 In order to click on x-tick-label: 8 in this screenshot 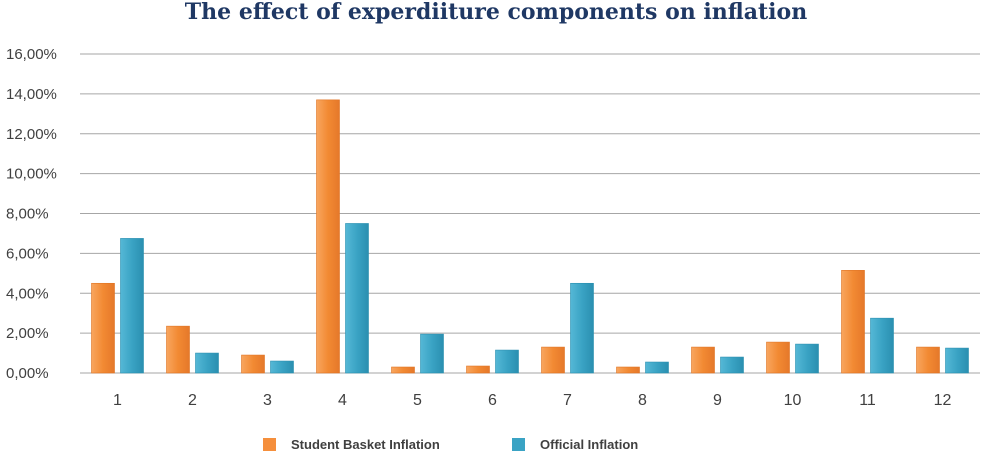, I will do `click(642, 400)`.